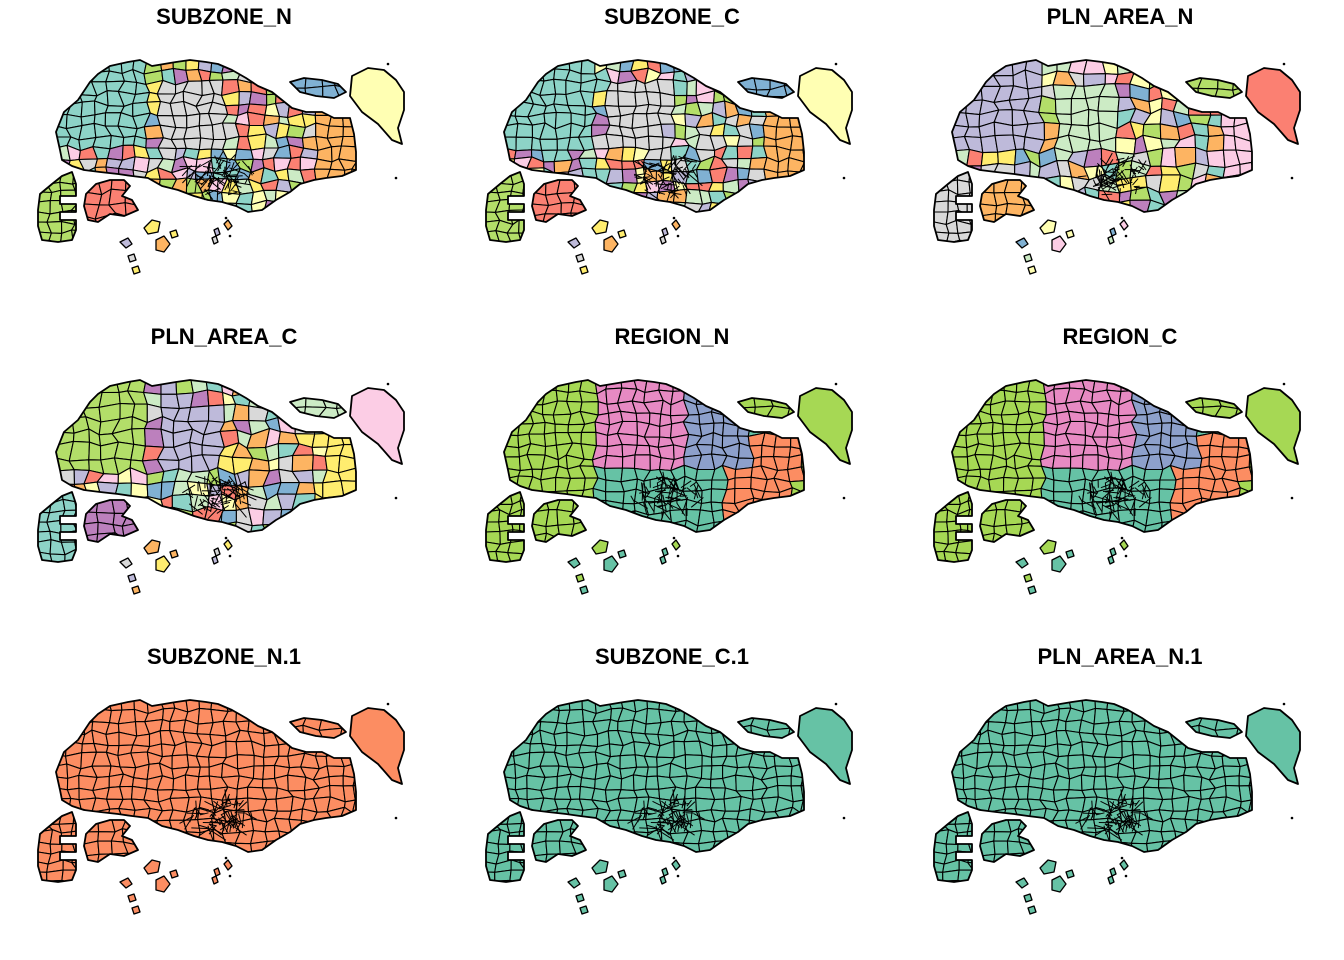  I want to click on map-panel-subzone-c: SUBZONE_C, so click(672, 160).